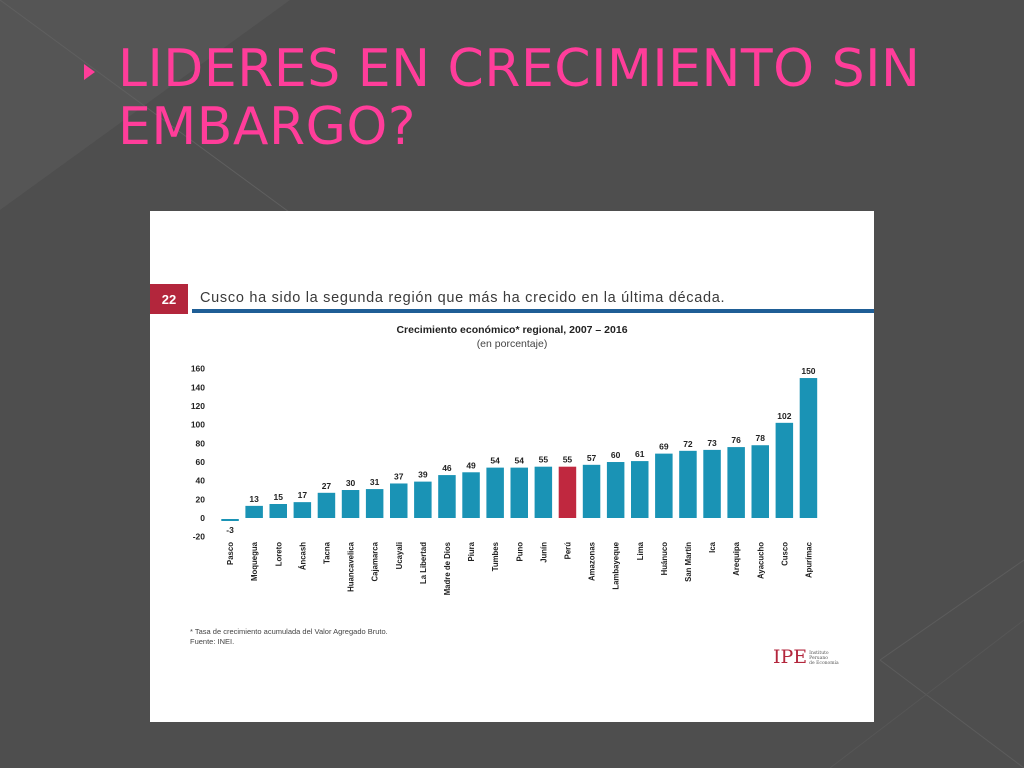  What do you see at coordinates (399, 476) in the screenshot?
I see `data-label: 37` at bounding box center [399, 476].